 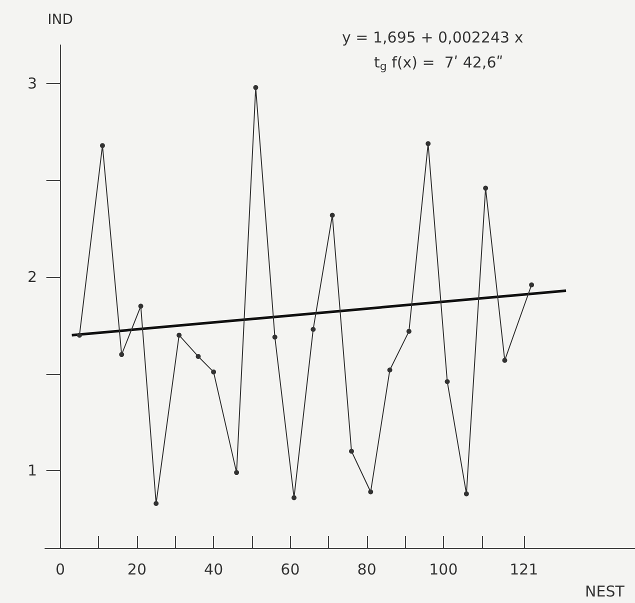 What do you see at coordinates (290, 569) in the screenshot?
I see `x-tick-label: 60` at bounding box center [290, 569].